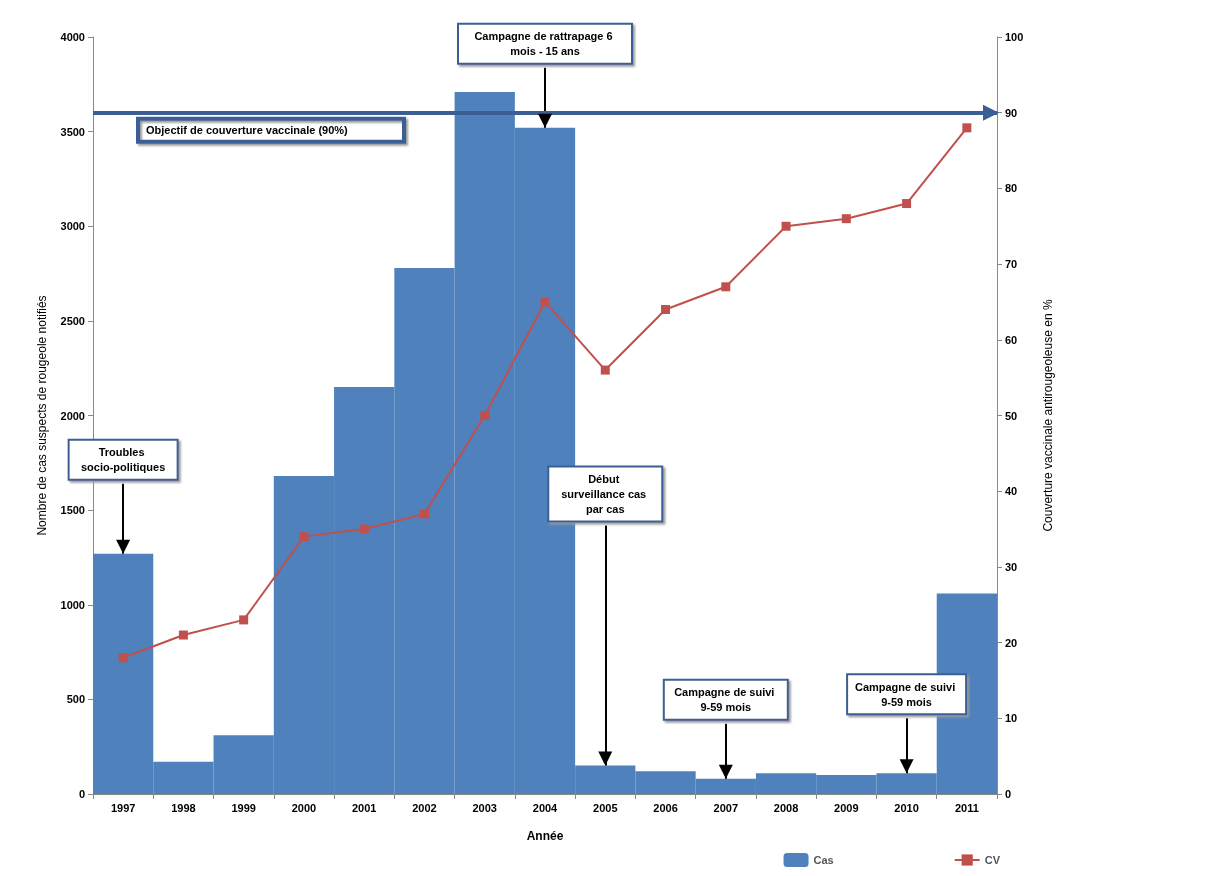 The image size is (1205, 876). What do you see at coordinates (1011, 339) in the screenshot?
I see `y2-tick-label: 60` at bounding box center [1011, 339].